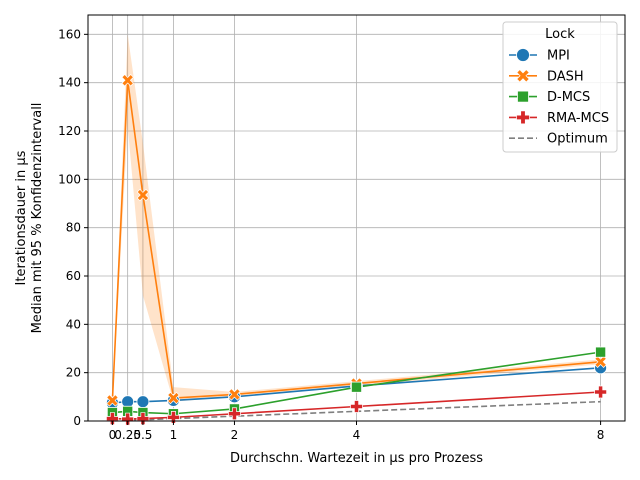  I want to click on y-tick-label: 20, so click(73, 373).